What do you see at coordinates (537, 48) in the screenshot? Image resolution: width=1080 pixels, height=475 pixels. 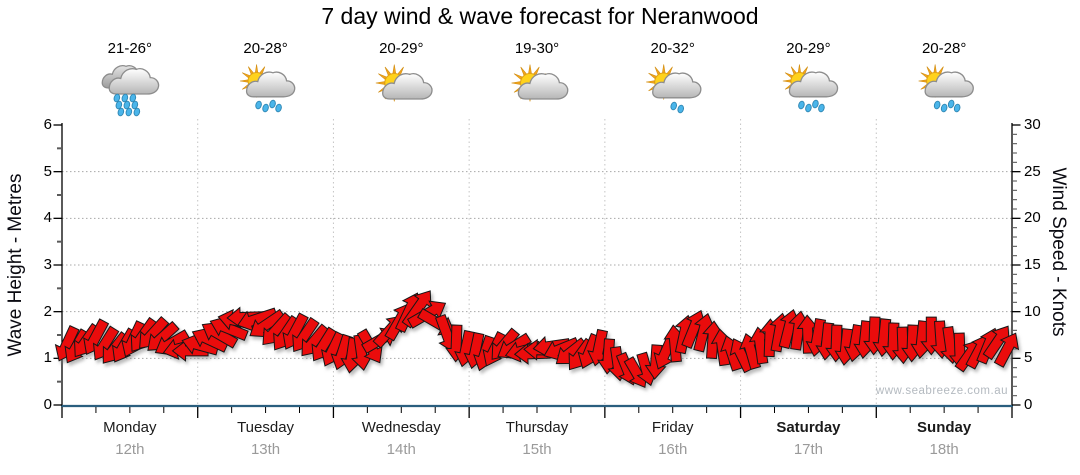 I see `temp-range: 19-30°` at bounding box center [537, 48].